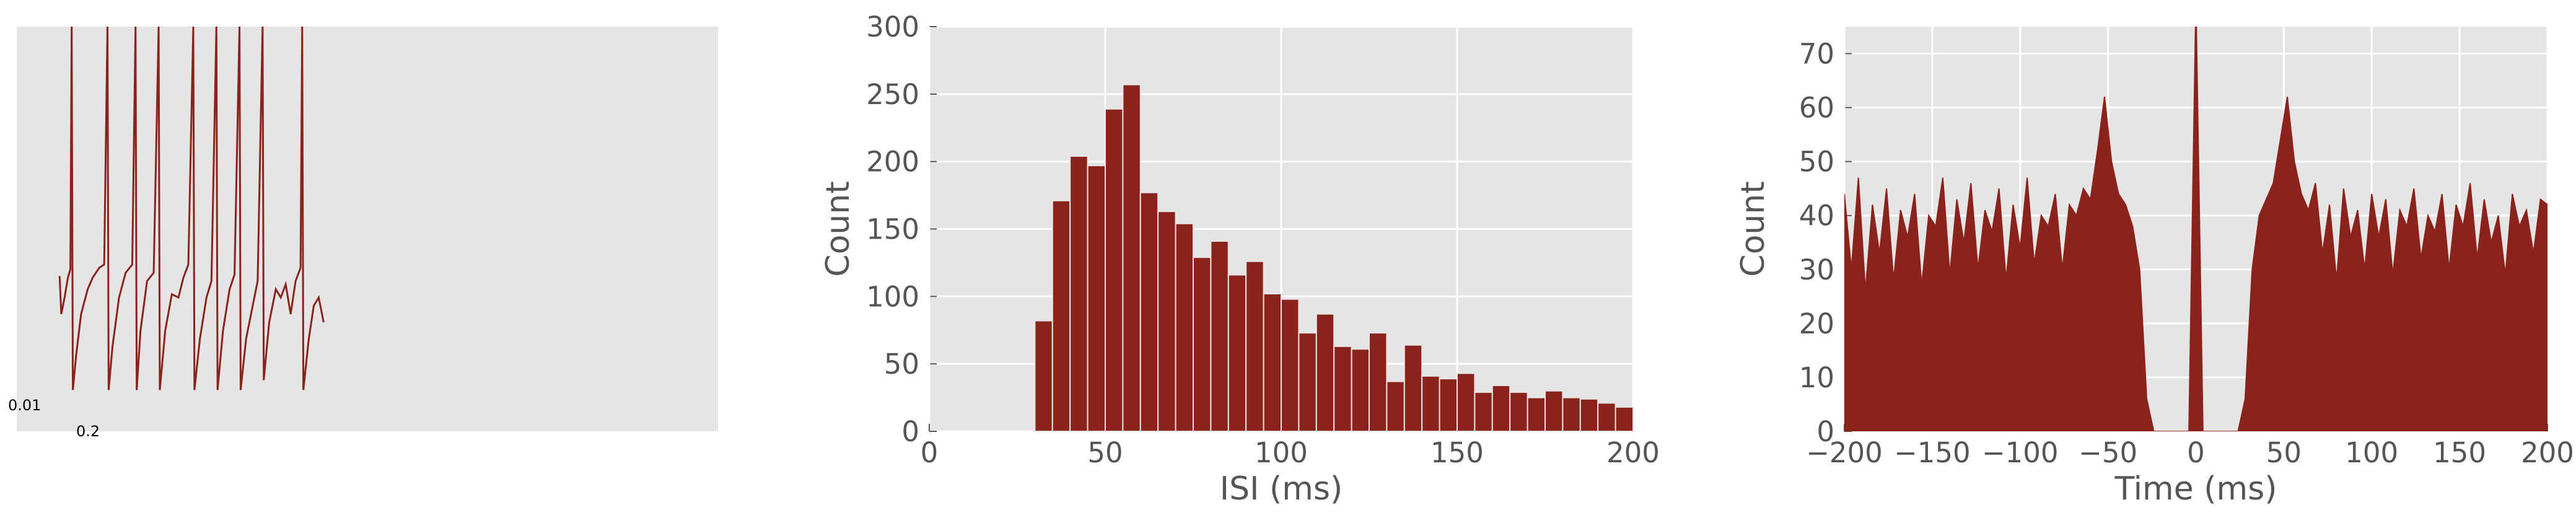 This screenshot has width=2576, height=515. I want to click on x-tick-label: −200, so click(1844, 452).